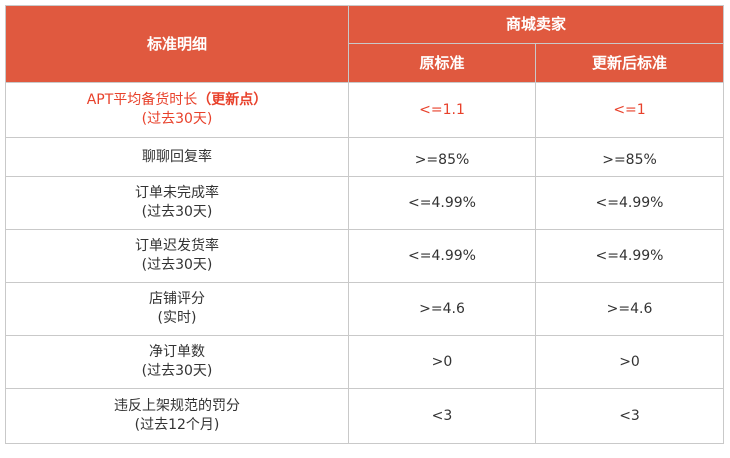 The height and width of the screenshot is (458, 730). I want to click on header-original-standard: 原标准, so click(442, 63).